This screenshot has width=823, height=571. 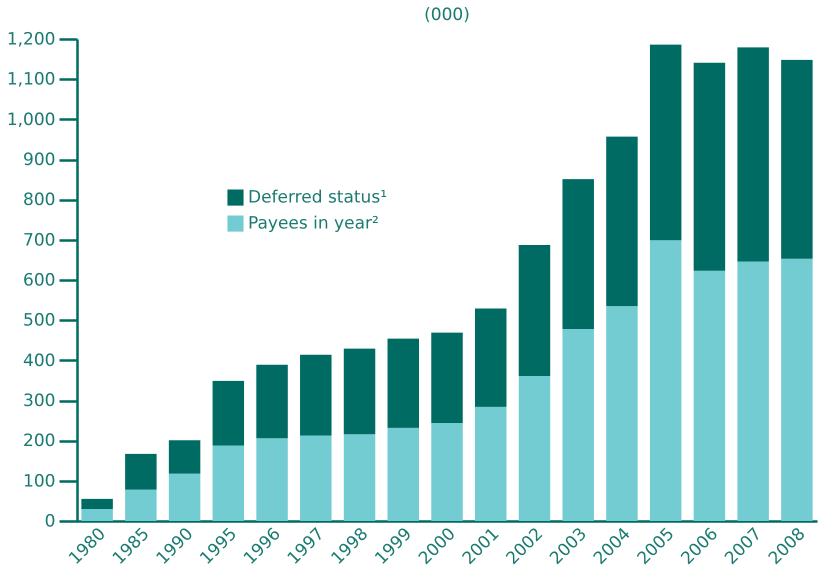 What do you see at coordinates (31, 40) in the screenshot?
I see `y-tick-label: 1,200` at bounding box center [31, 40].